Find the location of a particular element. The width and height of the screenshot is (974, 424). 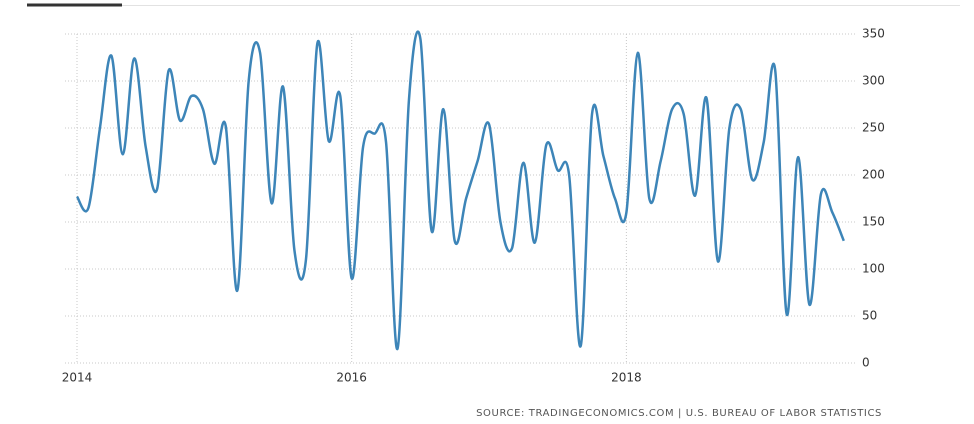

y-tick-label: 200 is located at coordinates (873, 175).